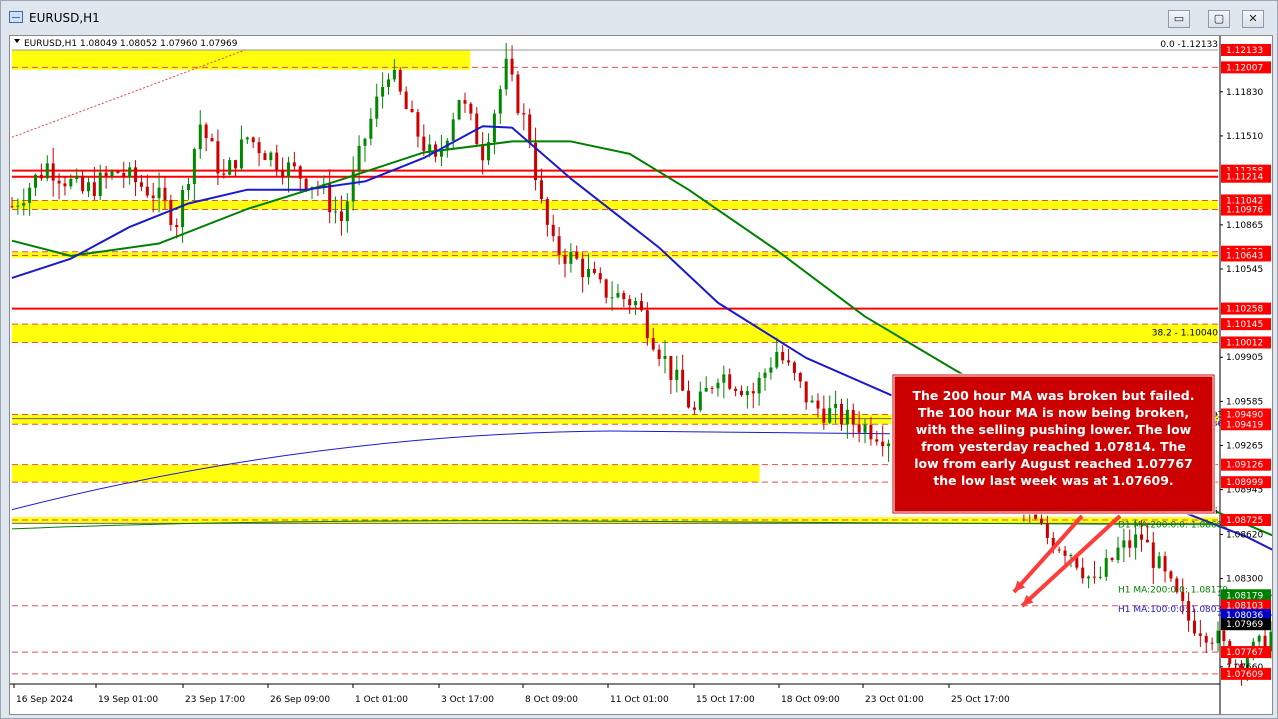 Image resolution: width=1278 pixels, height=719 pixels. I want to click on annotation-arrow-ma200-head, so click(1020, 586).